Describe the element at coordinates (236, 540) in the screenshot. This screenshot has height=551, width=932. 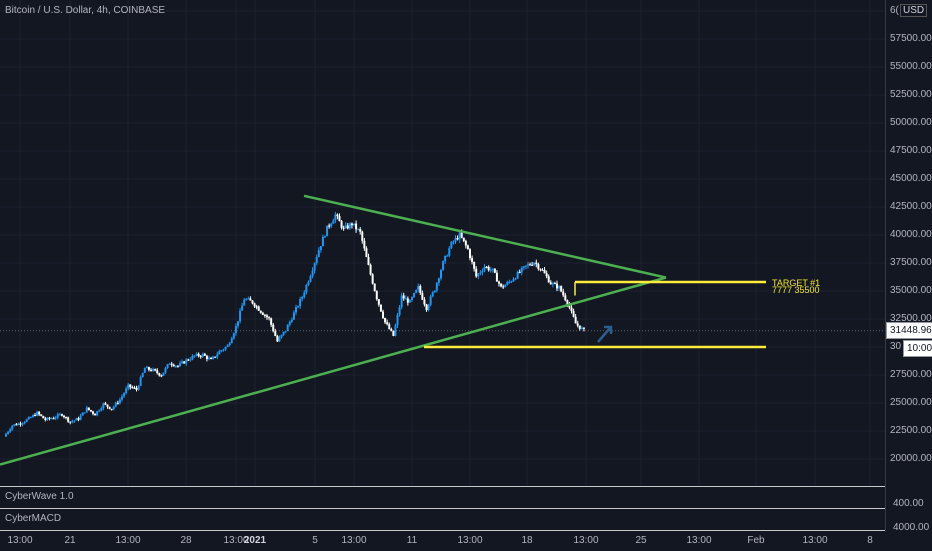
I see `time-axis-label: 13:00` at that location.